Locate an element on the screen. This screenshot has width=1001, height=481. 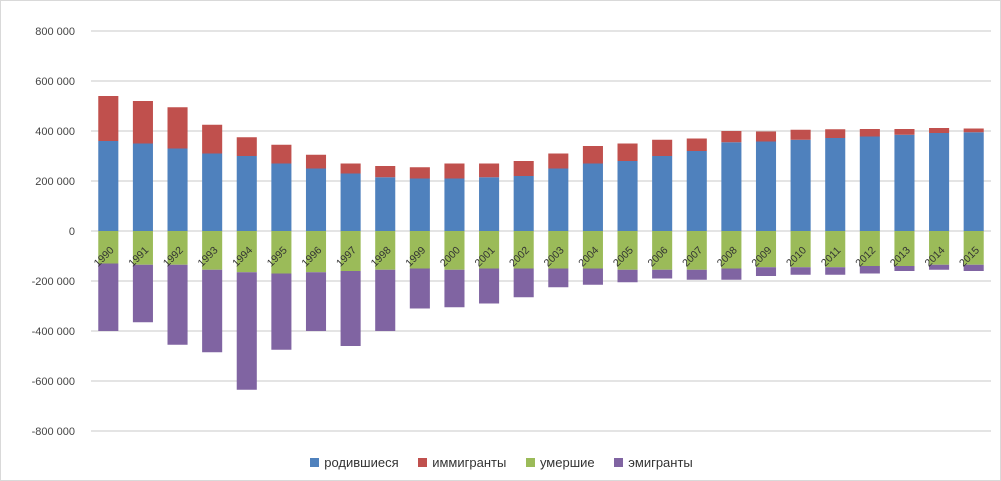
legend: родившиеся иммигранты умершие эмигранты is located at coordinates (501, 462).